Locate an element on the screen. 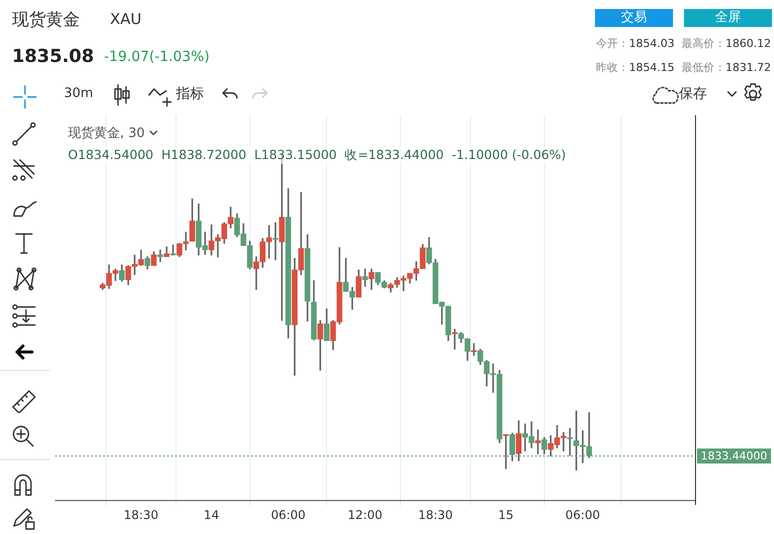  chart-subtitle: XAU is located at coordinates (126, 19).